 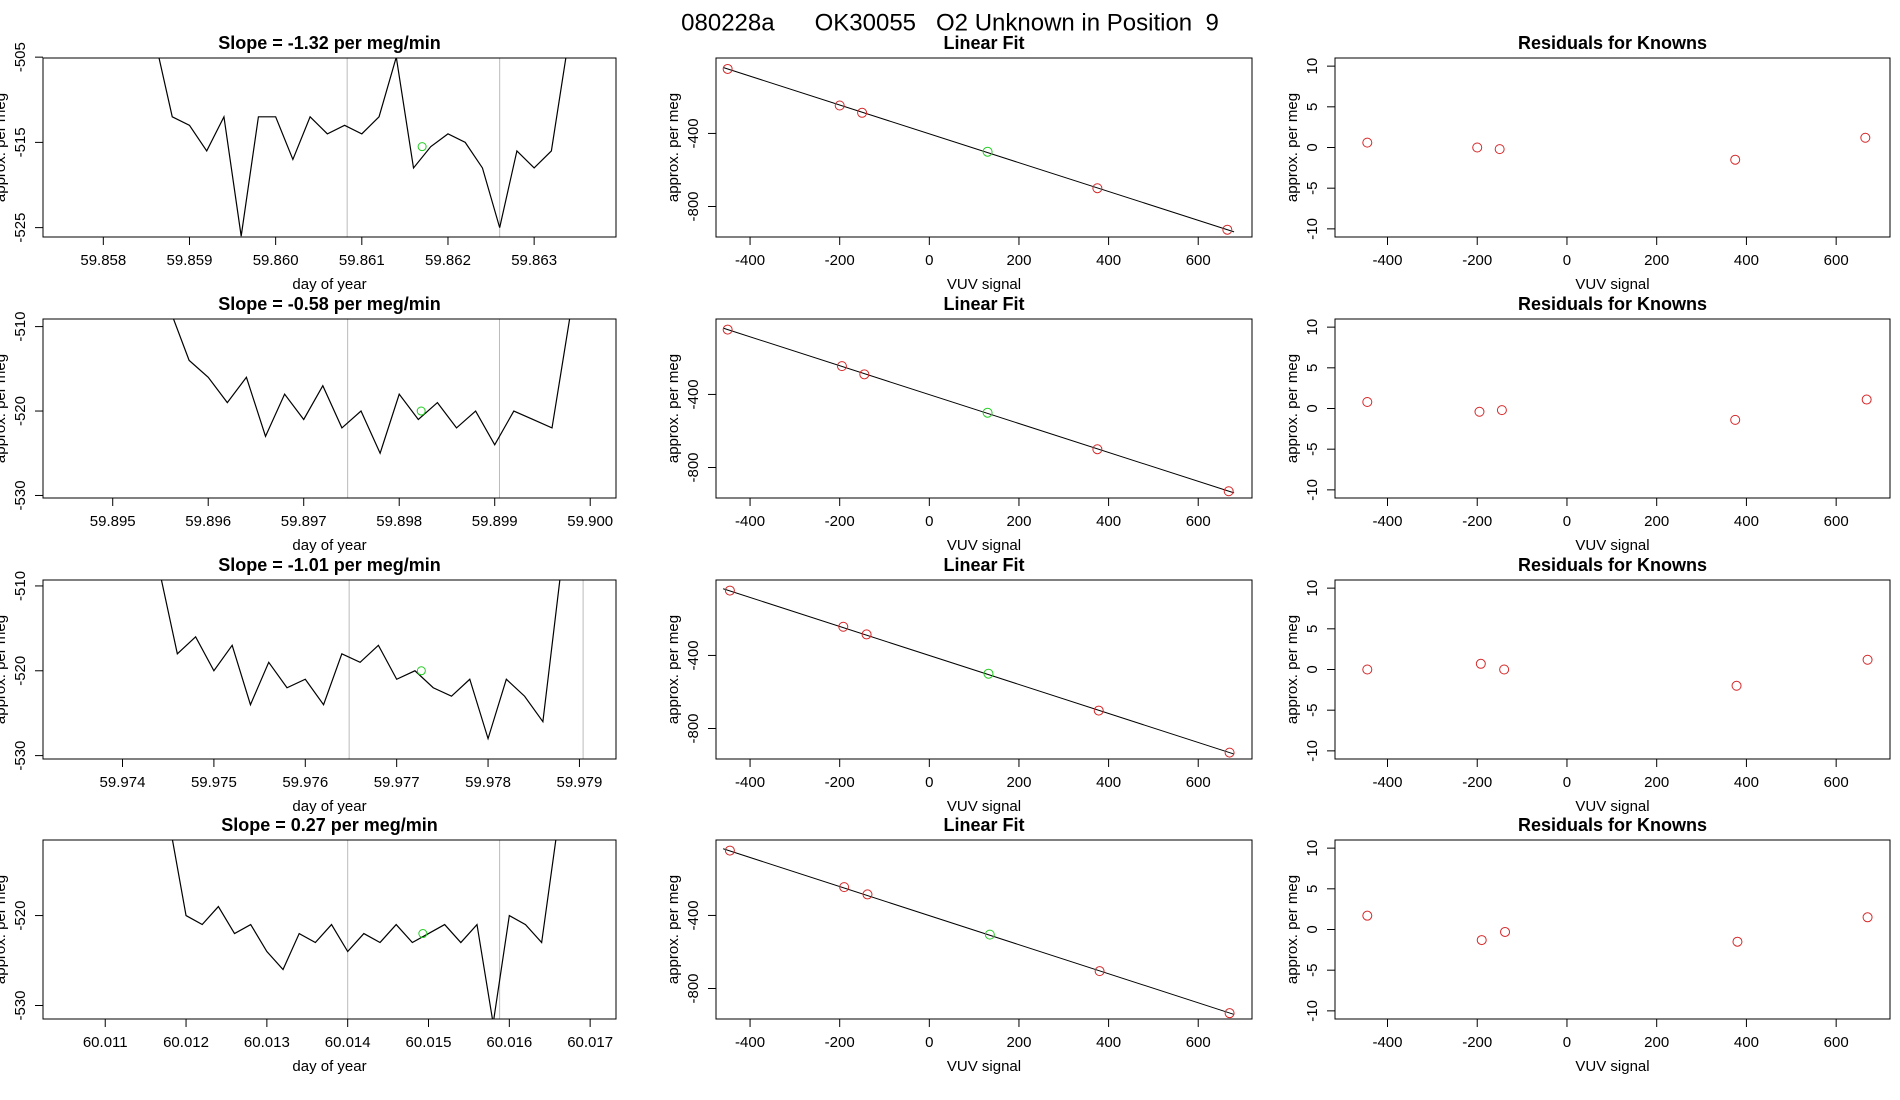 What do you see at coordinates (304, 521) in the screenshot?
I see `x-tick-label: 59.897` at bounding box center [304, 521].